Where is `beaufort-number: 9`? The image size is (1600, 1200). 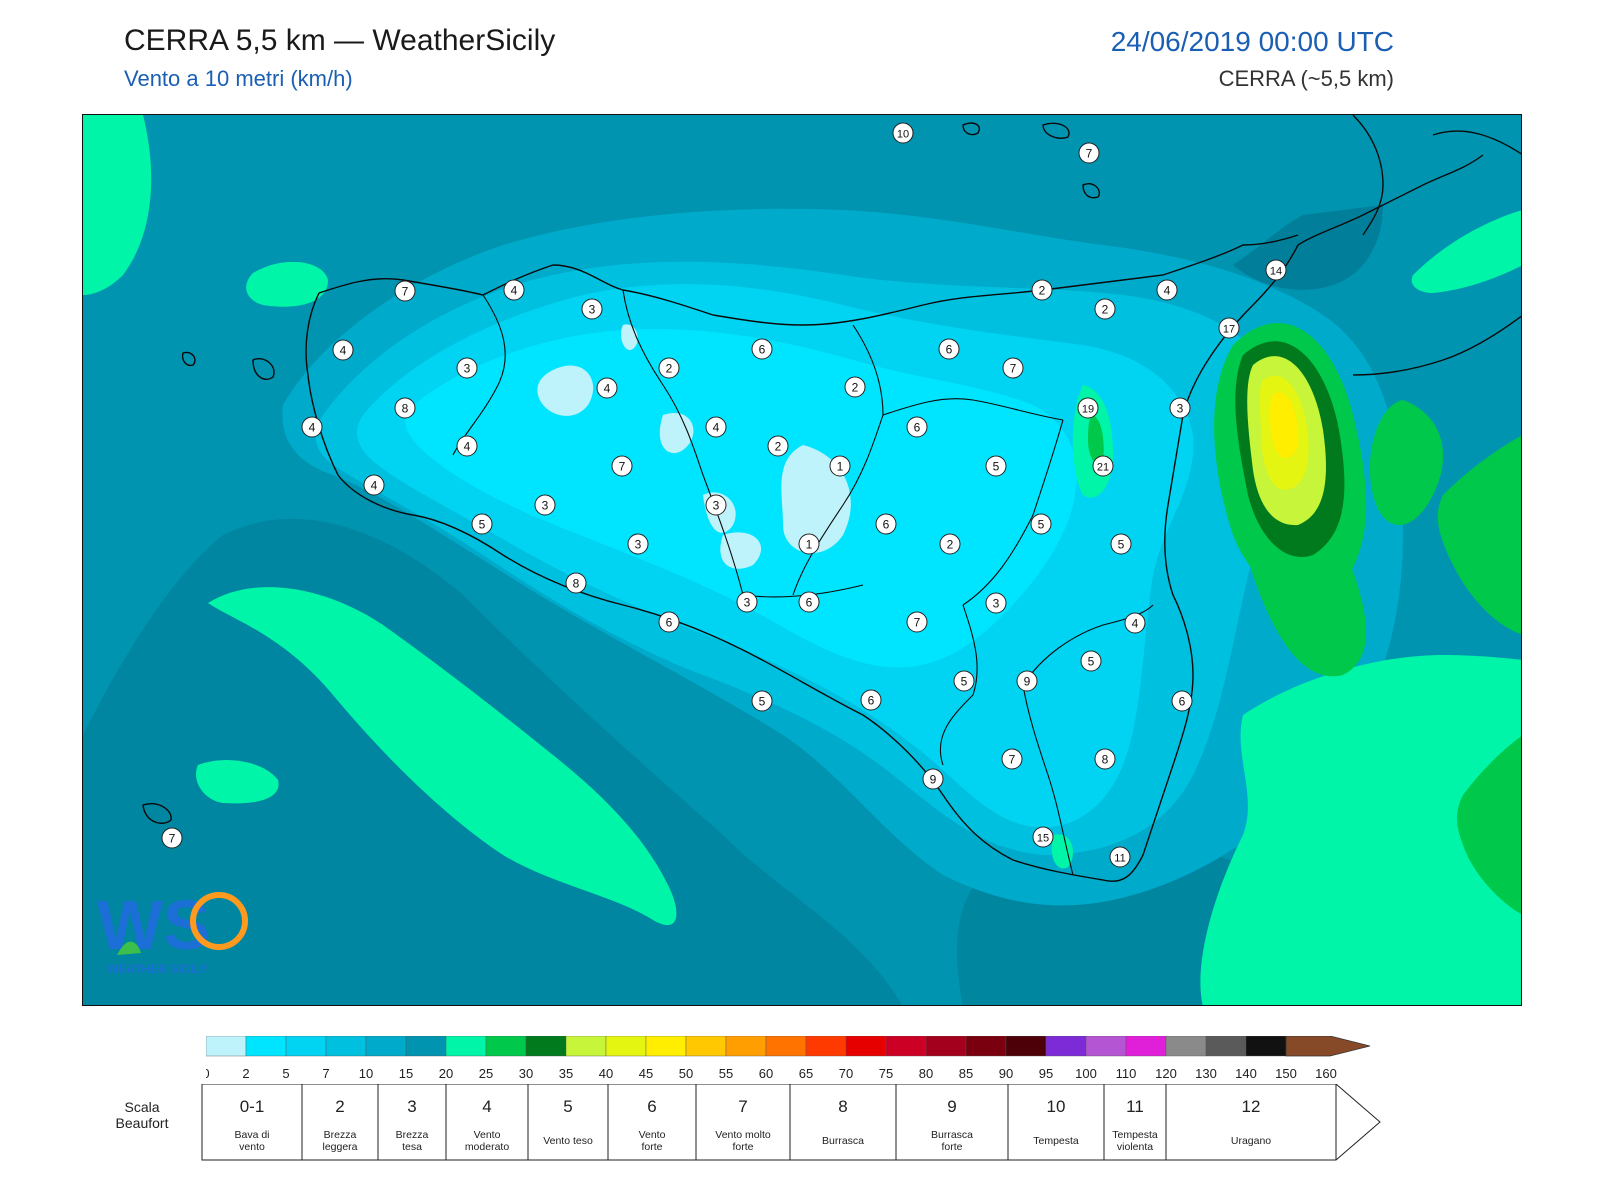 beaufort-number: 9 is located at coordinates (951, 1106).